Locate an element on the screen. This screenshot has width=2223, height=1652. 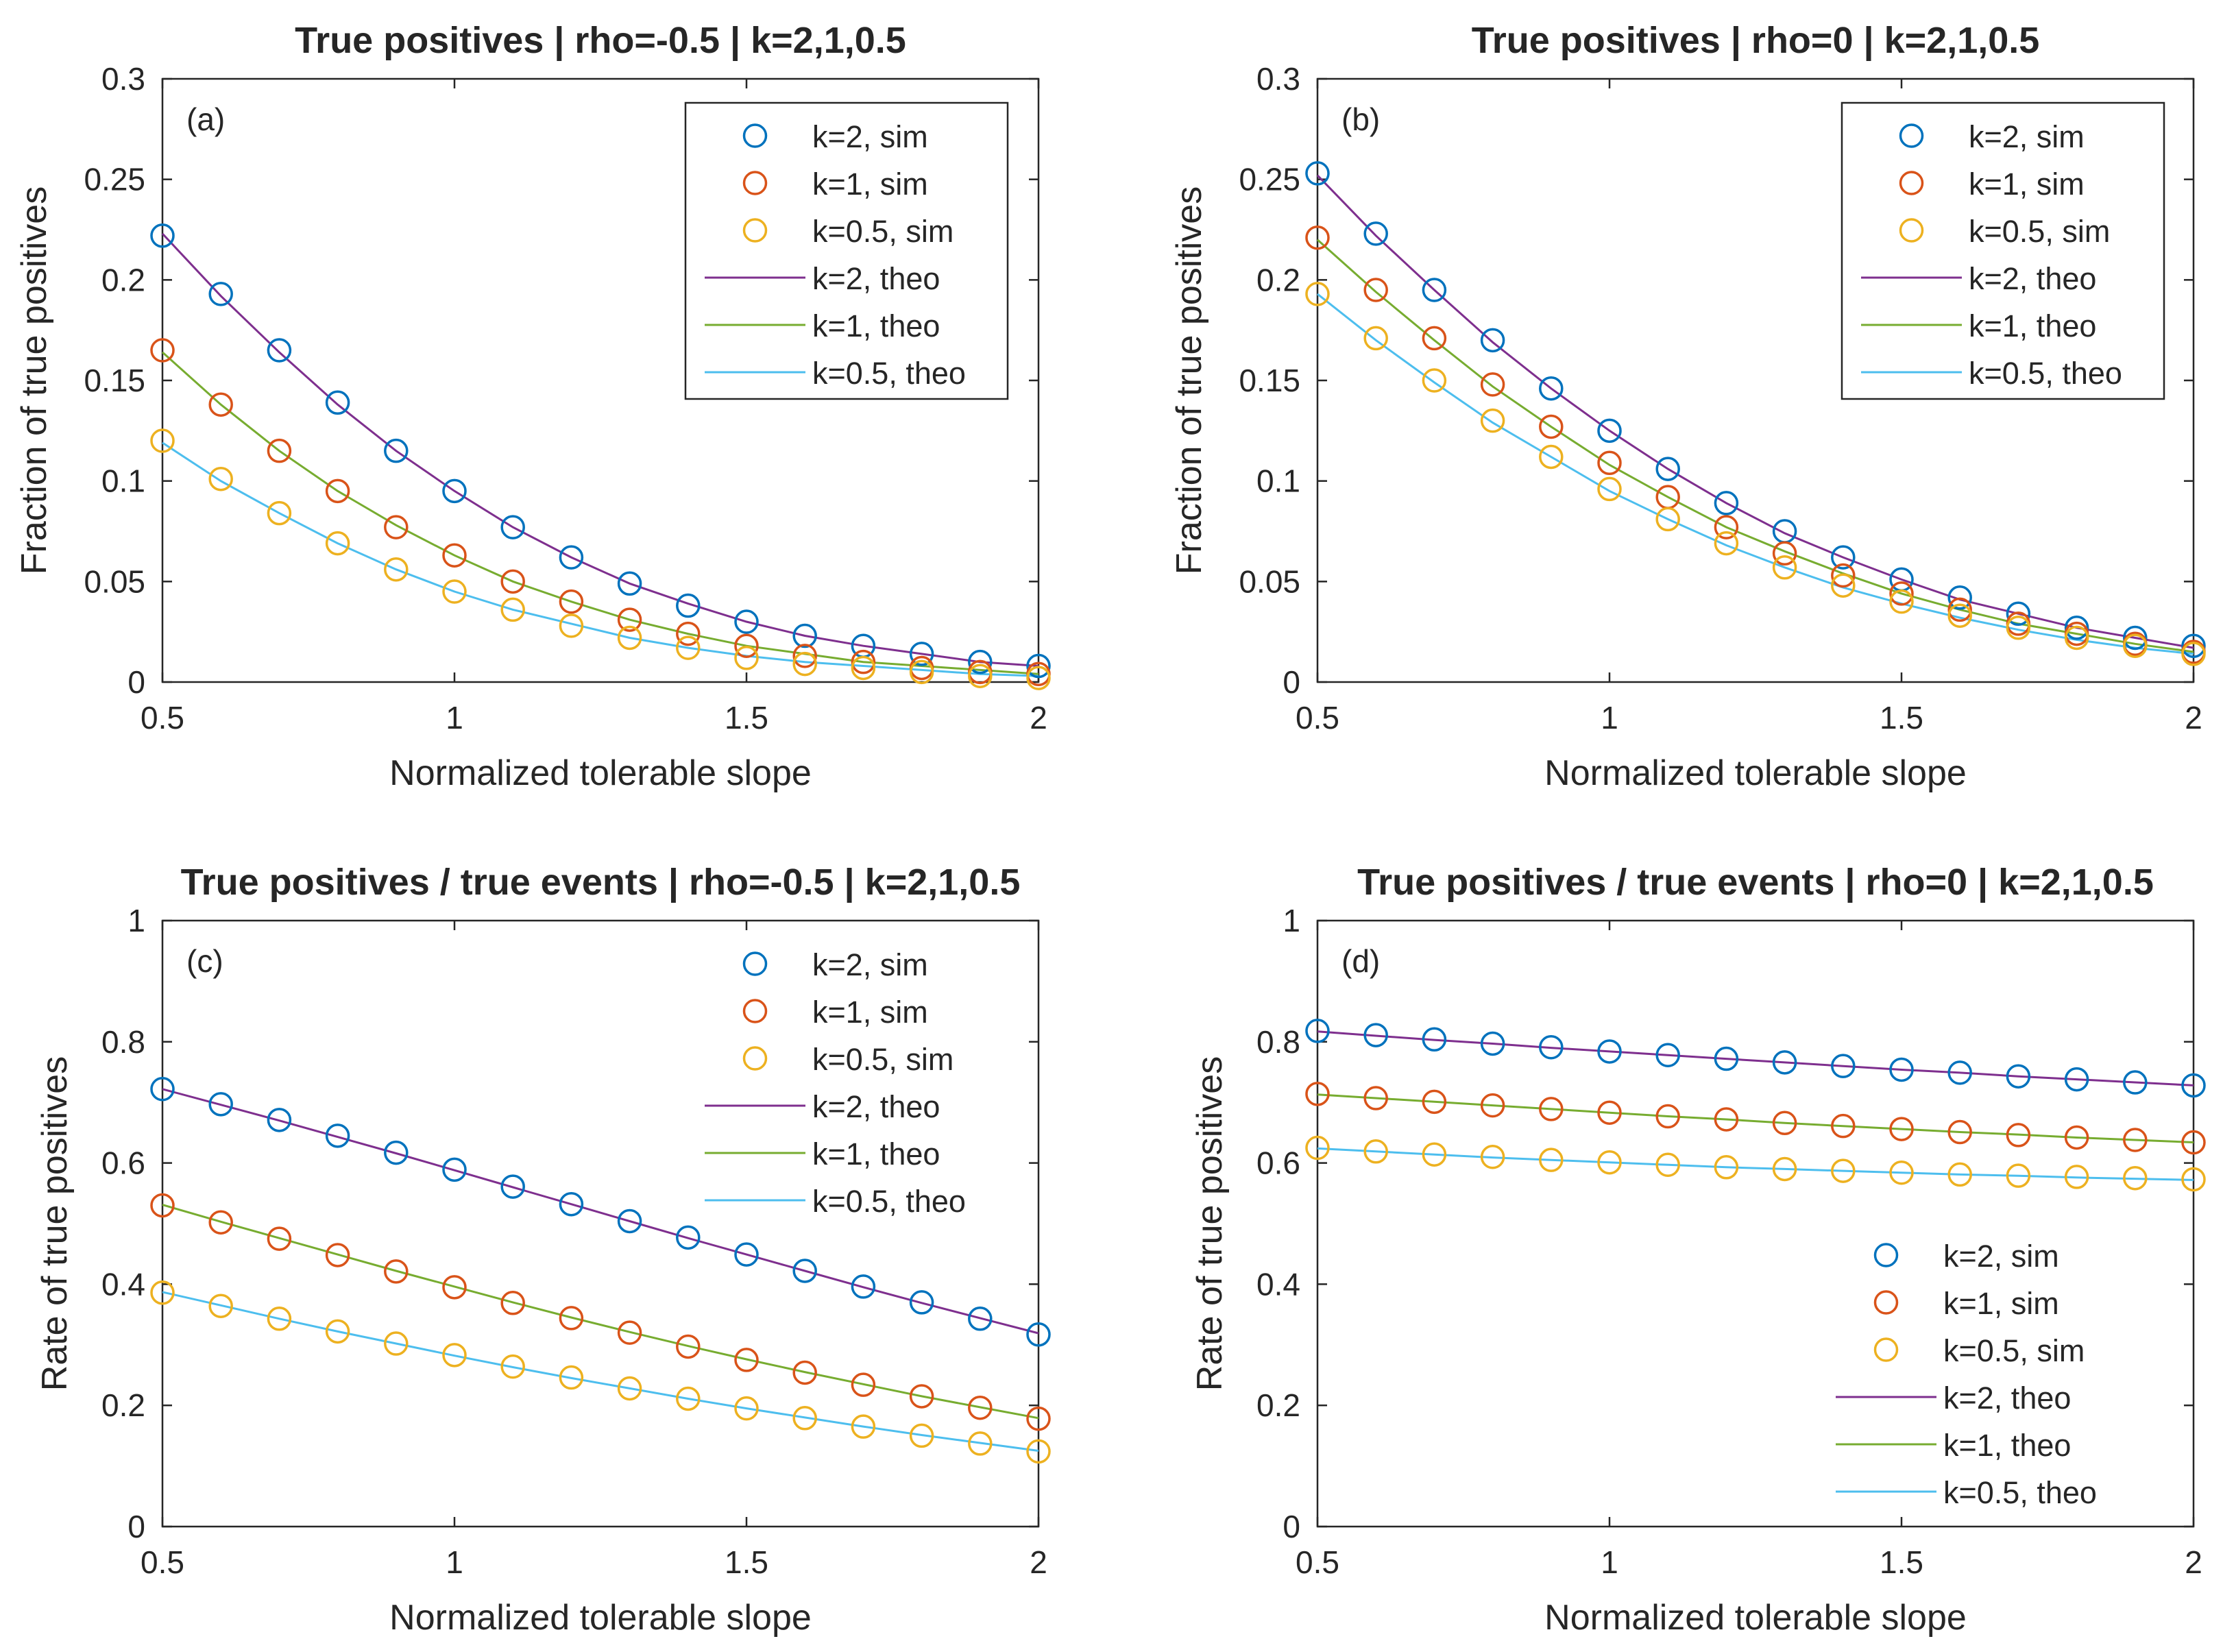
y-tick-label: 0.3 is located at coordinates (1278, 79).